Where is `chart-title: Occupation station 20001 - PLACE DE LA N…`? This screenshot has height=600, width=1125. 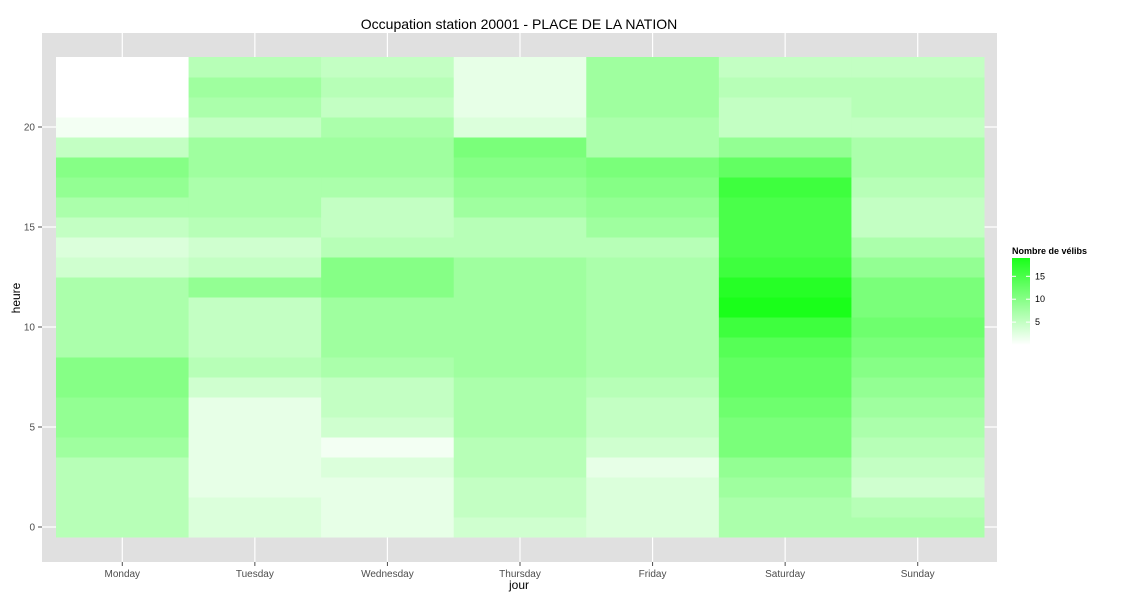 chart-title: Occupation station 20001 - PLACE DE LA N… is located at coordinates (519, 24).